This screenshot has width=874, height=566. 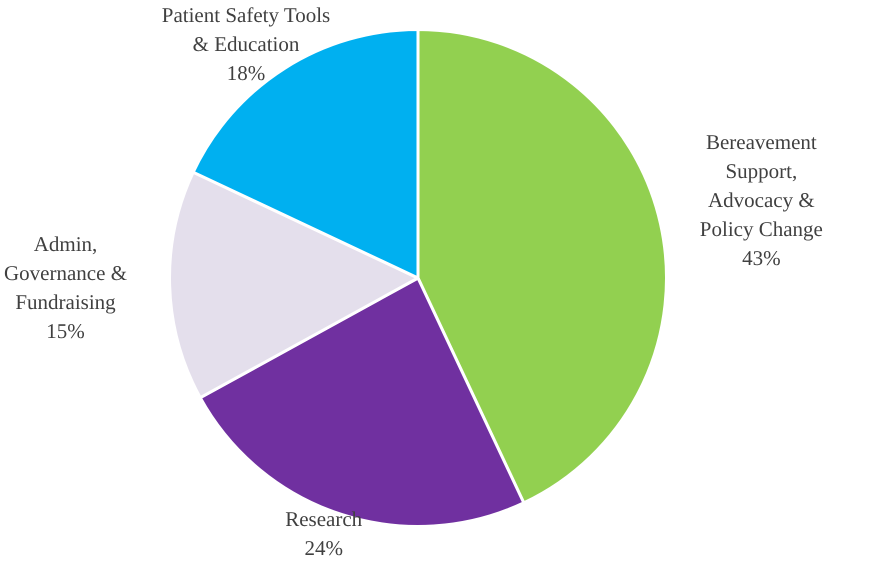 What do you see at coordinates (66, 273) in the screenshot?
I see `slice-label: Admin, Governance & Fundraising` at bounding box center [66, 273].